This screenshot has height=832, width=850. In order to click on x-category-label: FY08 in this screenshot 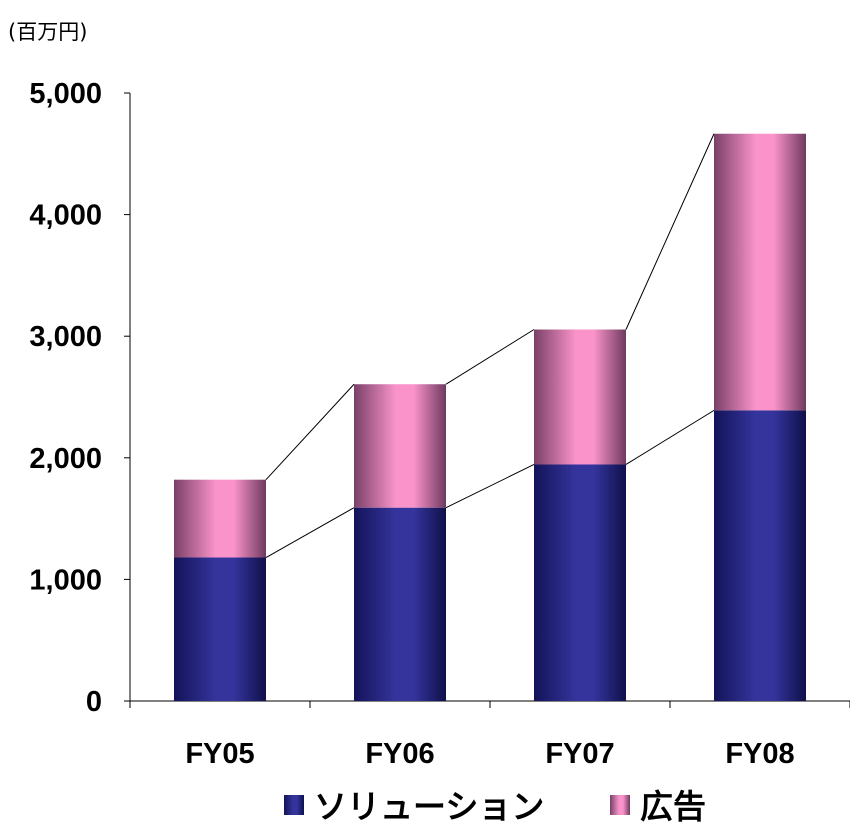, I will do `click(759, 754)`.